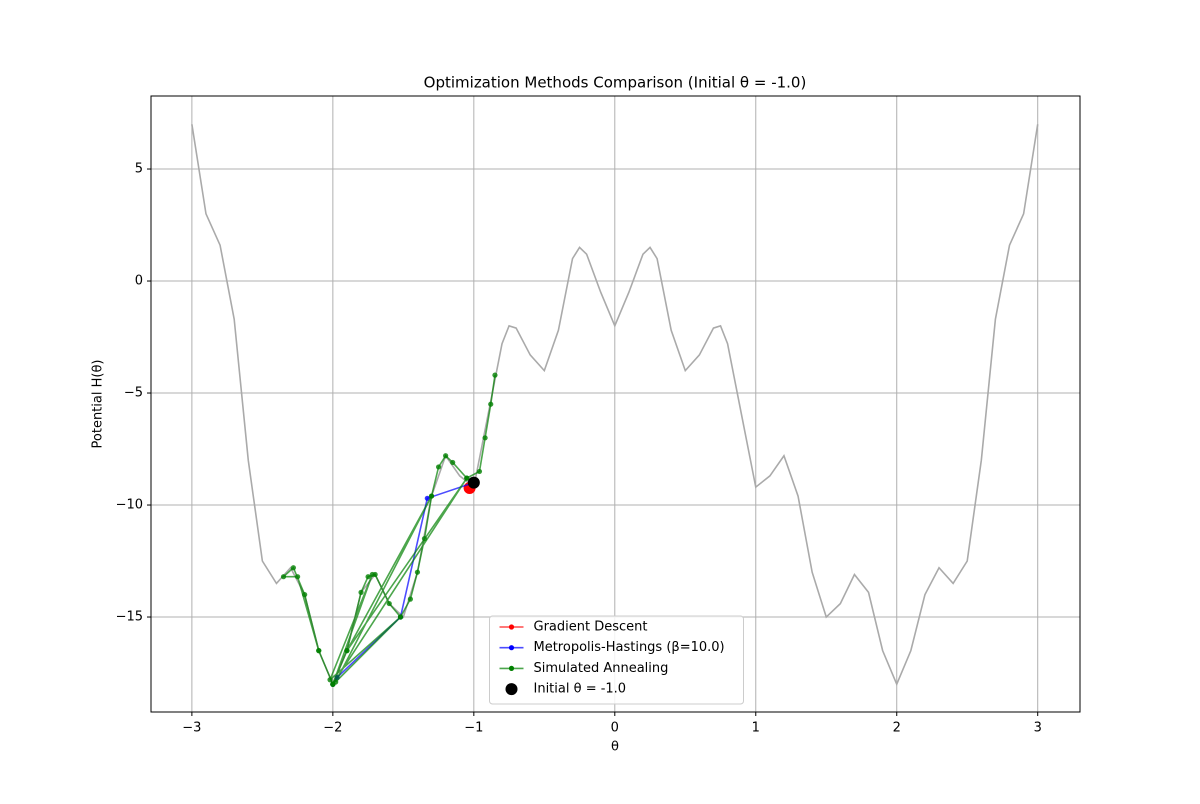 Image resolution: width=1200 pixels, height=804 pixels. Describe the element at coordinates (615, 728) in the screenshot. I see `x-tick-label: 0` at that location.